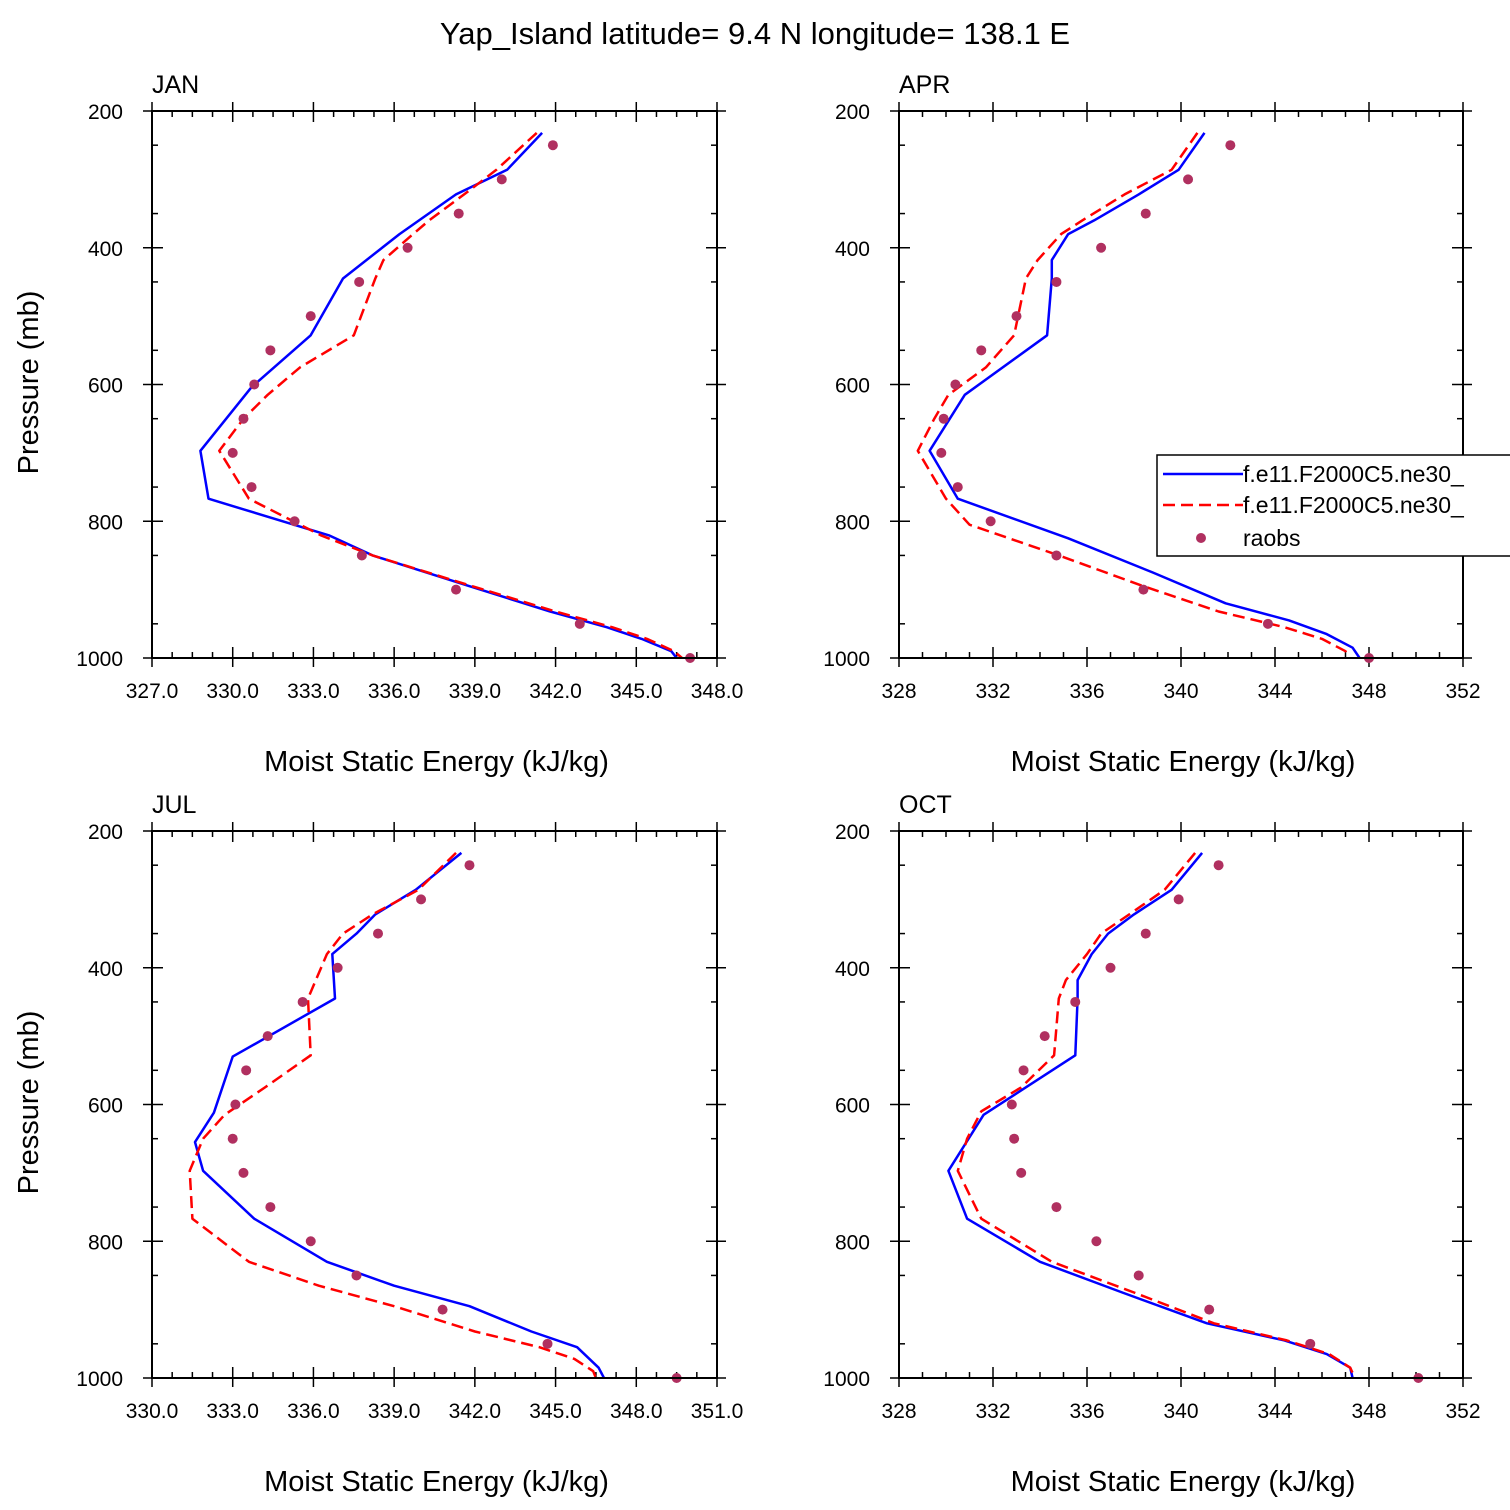  Describe the element at coordinates (29, 1103) in the screenshot. I see `y-axis-label: Pressure (mb)` at that location.